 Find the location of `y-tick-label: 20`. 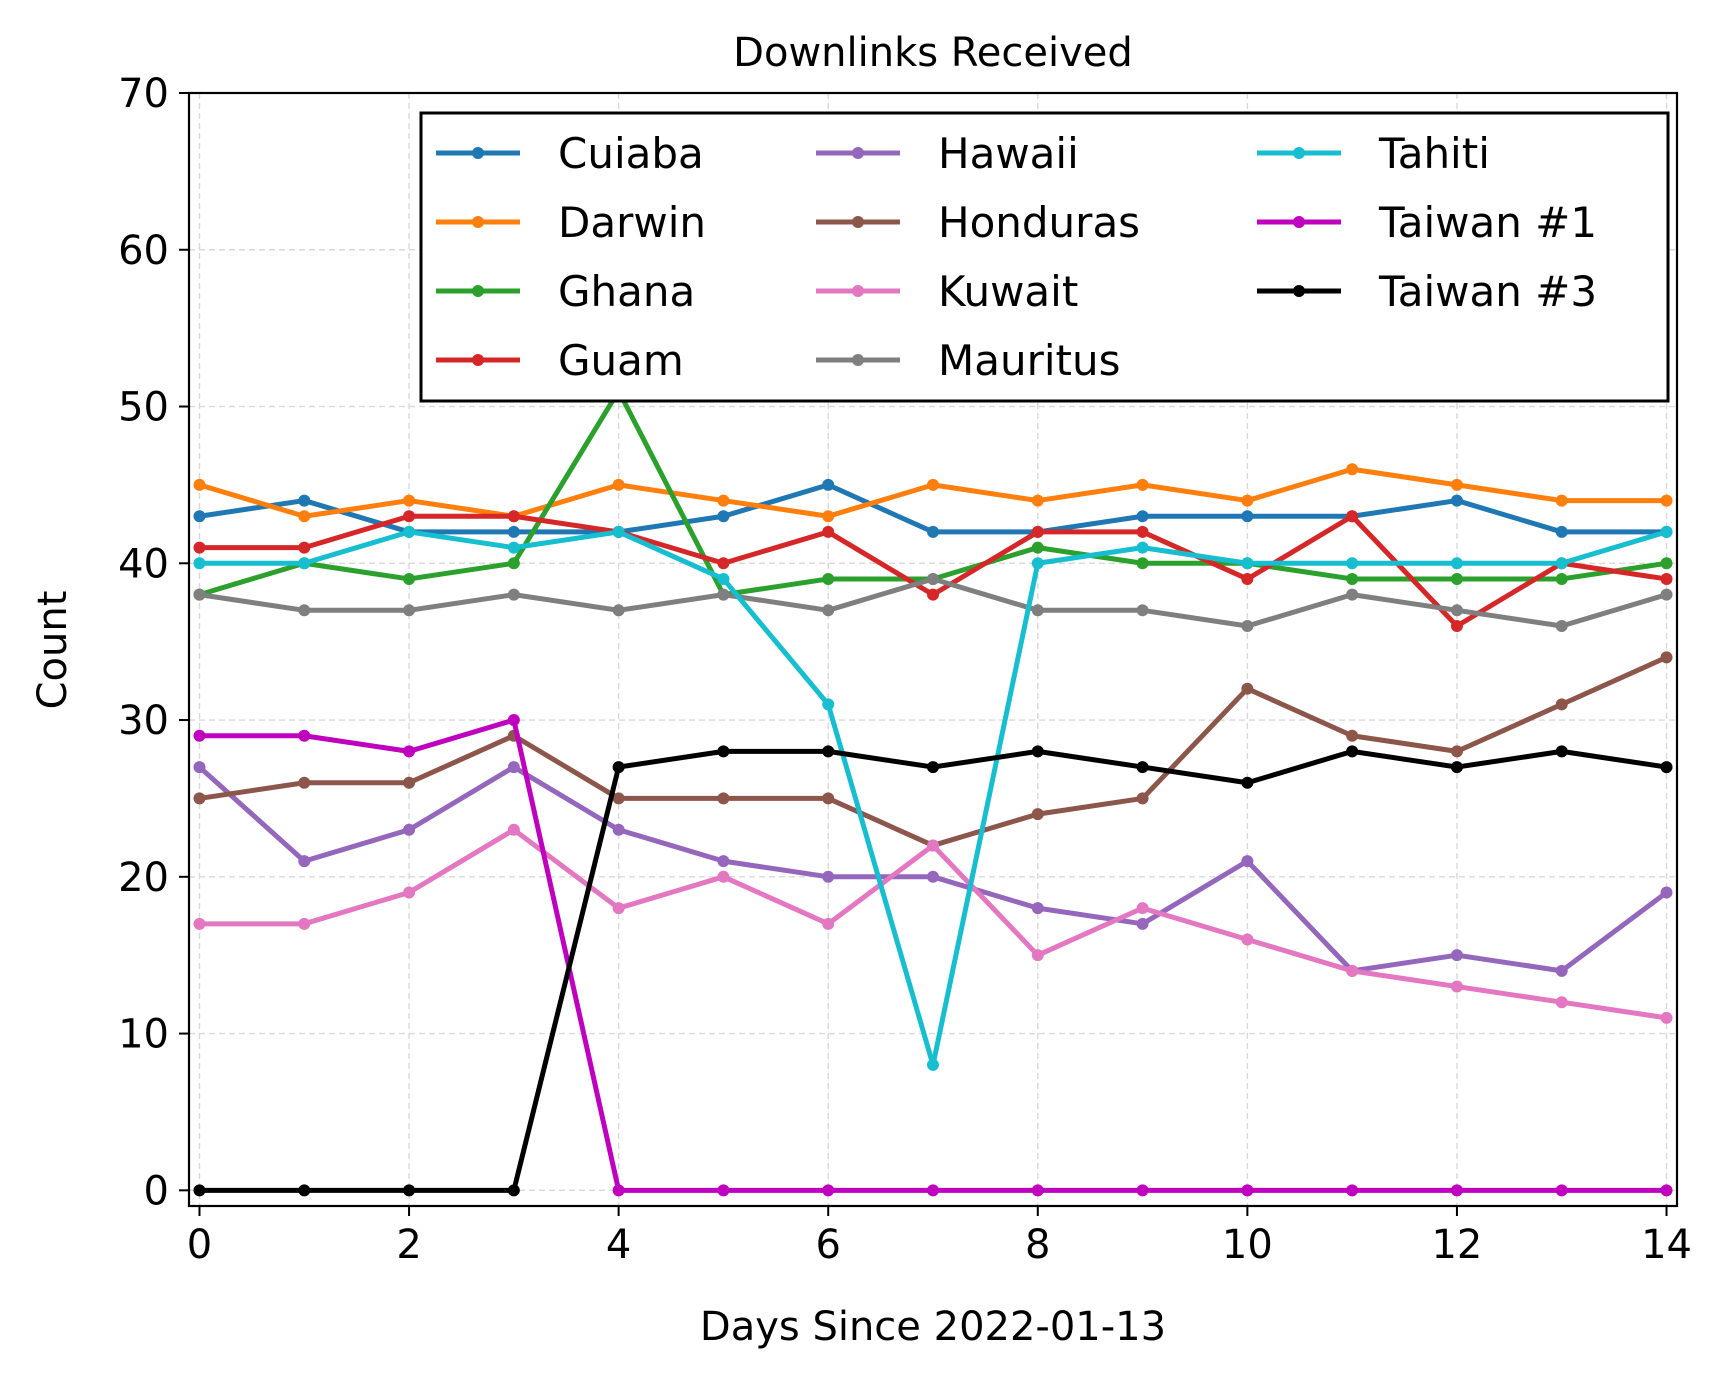

y-tick-label: 20 is located at coordinates (143, 878).